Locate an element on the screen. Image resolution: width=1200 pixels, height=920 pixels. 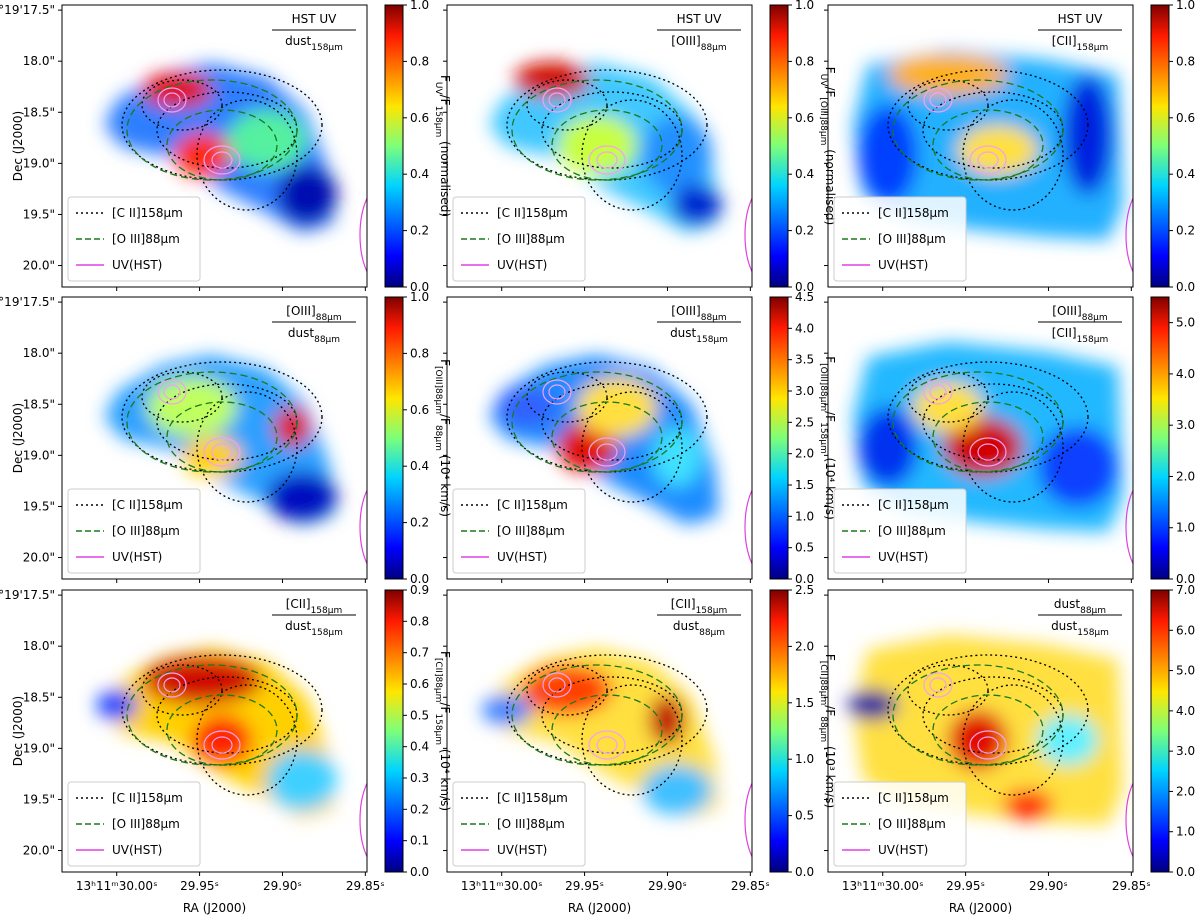
colorbar-label: F[CII]88μm/F158μm (10⁴ km/s) is located at coordinates (442, 731).